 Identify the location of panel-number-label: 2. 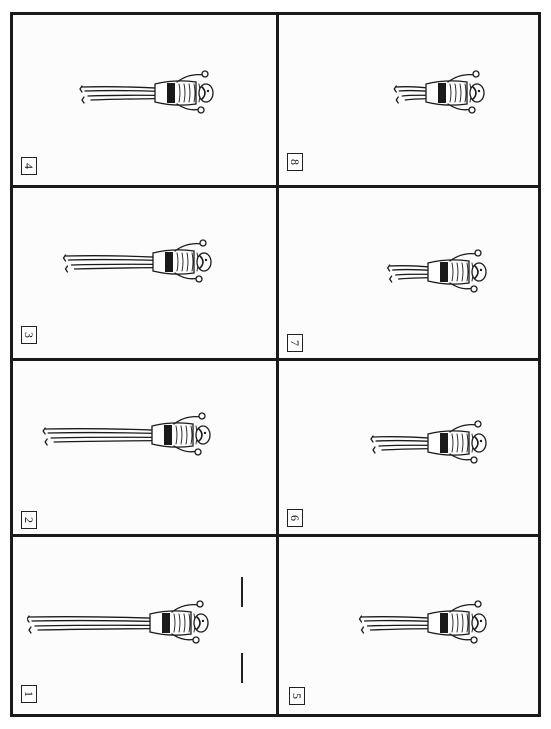
(29, 520).